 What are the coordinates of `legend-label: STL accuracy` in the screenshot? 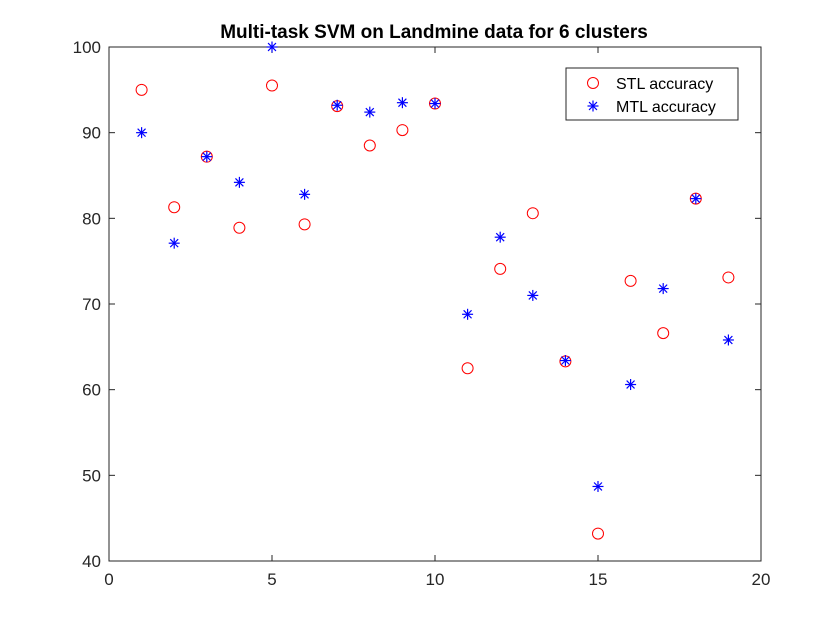 It's located at (664, 84).